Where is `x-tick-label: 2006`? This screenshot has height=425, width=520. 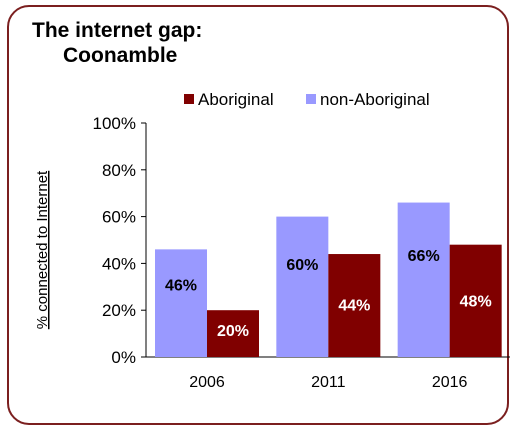
x-tick-label: 2006 is located at coordinates (207, 382).